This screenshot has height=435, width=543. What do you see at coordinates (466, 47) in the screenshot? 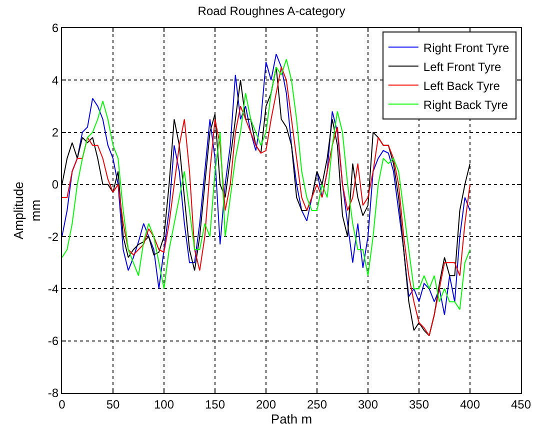
I see `legend-label: Right Front Tyre` at bounding box center [466, 47].